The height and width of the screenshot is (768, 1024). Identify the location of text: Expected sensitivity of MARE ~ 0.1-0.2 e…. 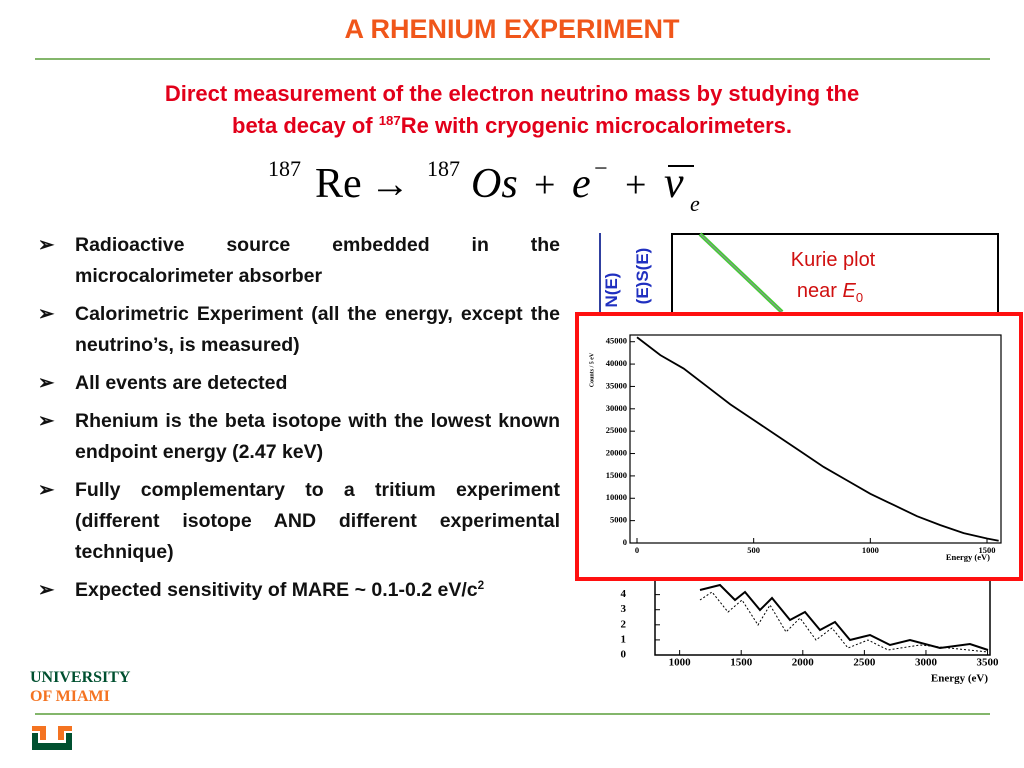
(276, 590).